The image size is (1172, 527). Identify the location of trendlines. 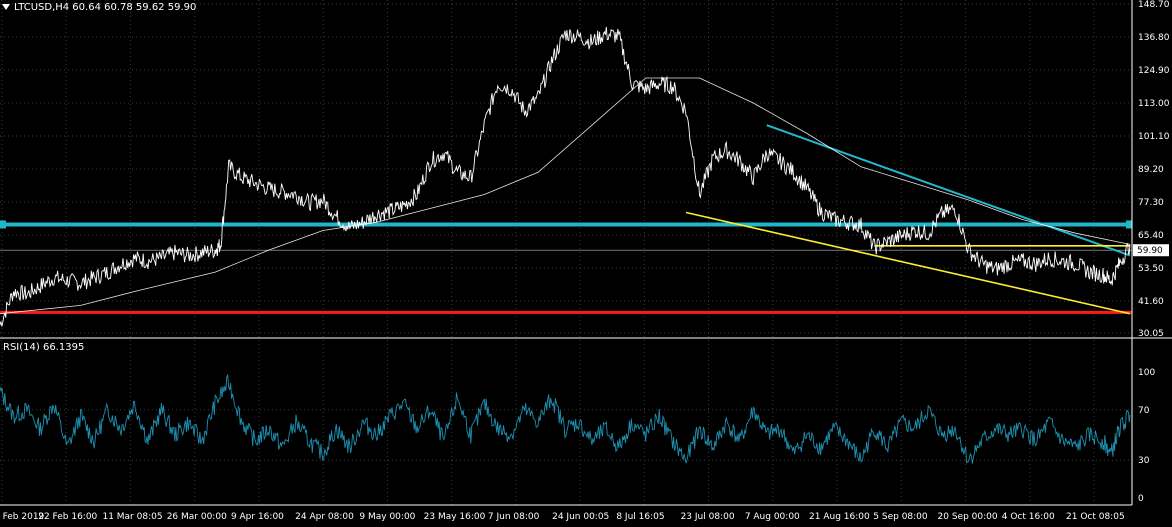
(908, 219).